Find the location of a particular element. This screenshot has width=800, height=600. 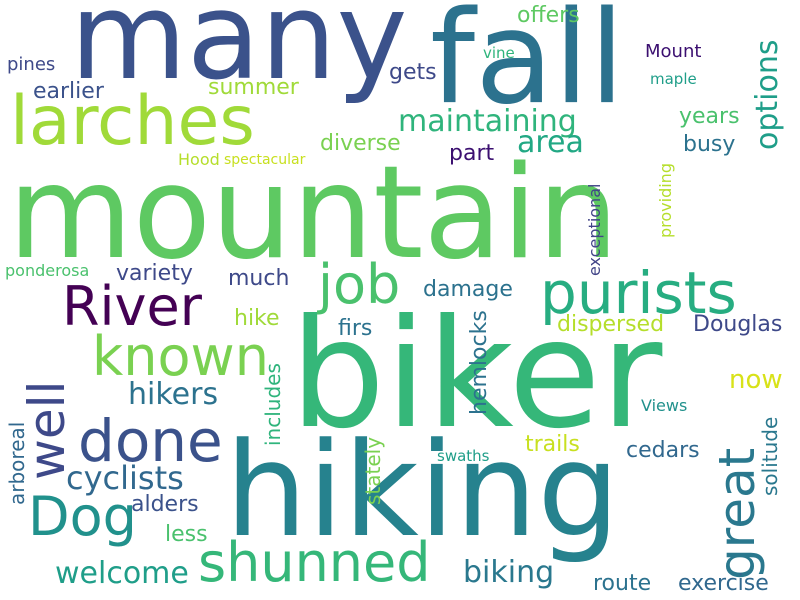

word-ponderosa: ponderosa is located at coordinates (47, 270).